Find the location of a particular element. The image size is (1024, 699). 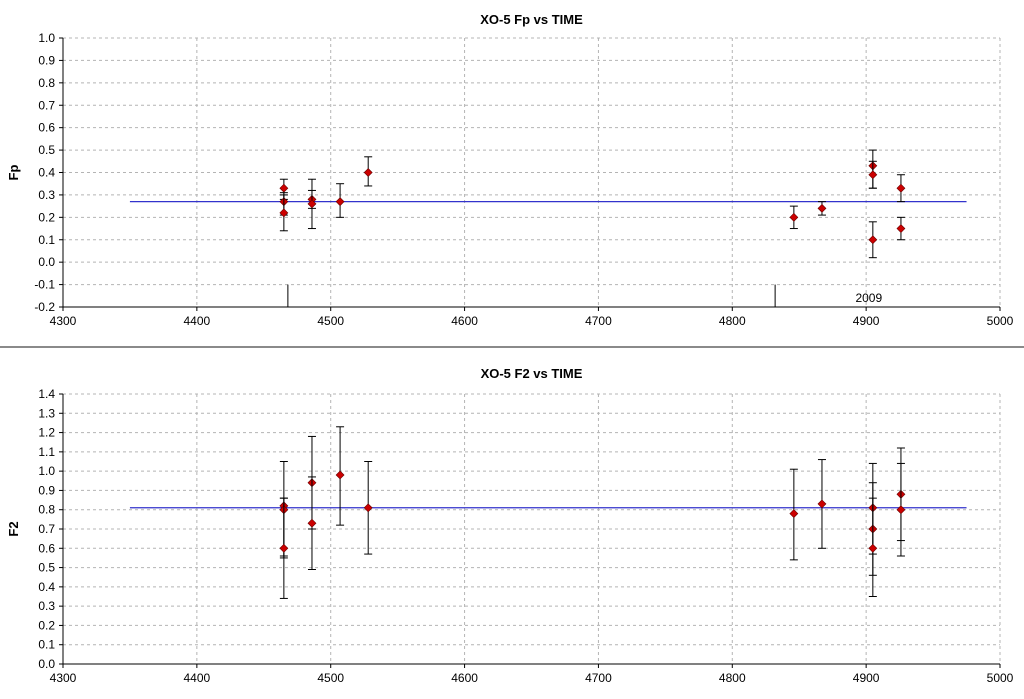

y-tick-label: -0.2 is located at coordinates (44, 307).